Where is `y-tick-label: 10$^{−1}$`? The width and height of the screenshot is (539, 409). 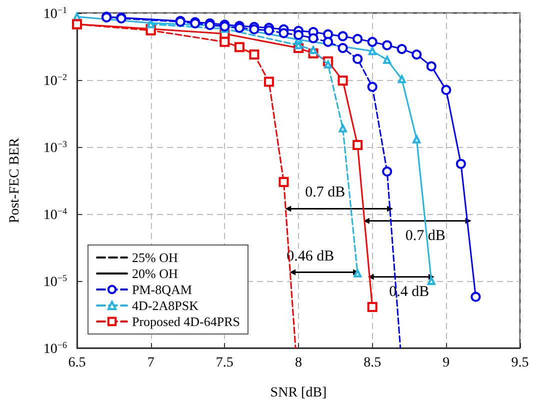
y-tick-label: 10$^{−1}$ is located at coordinates (55, 13).